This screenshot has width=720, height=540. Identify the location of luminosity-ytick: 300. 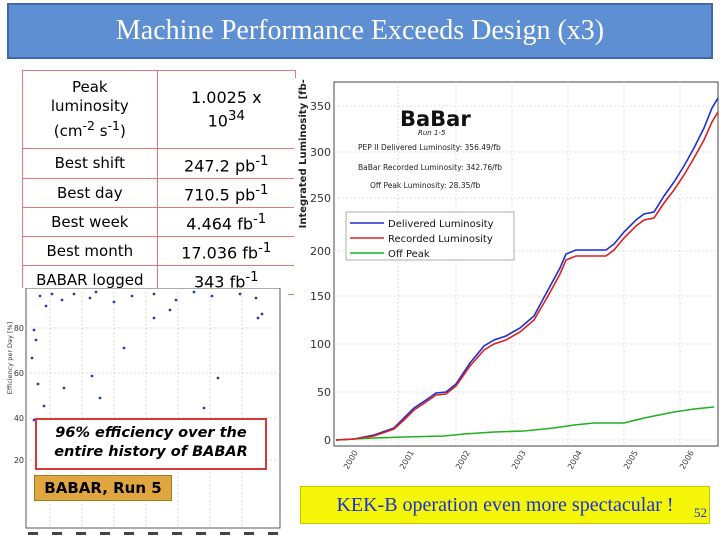
(320, 152).